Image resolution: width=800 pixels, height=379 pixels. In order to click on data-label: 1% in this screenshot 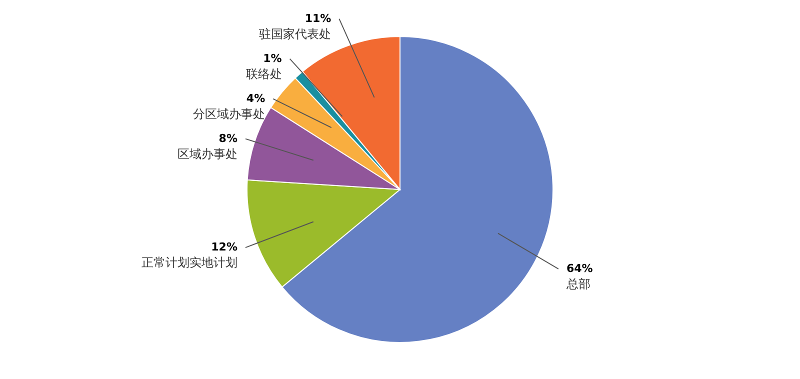, I will do `click(272, 58)`.